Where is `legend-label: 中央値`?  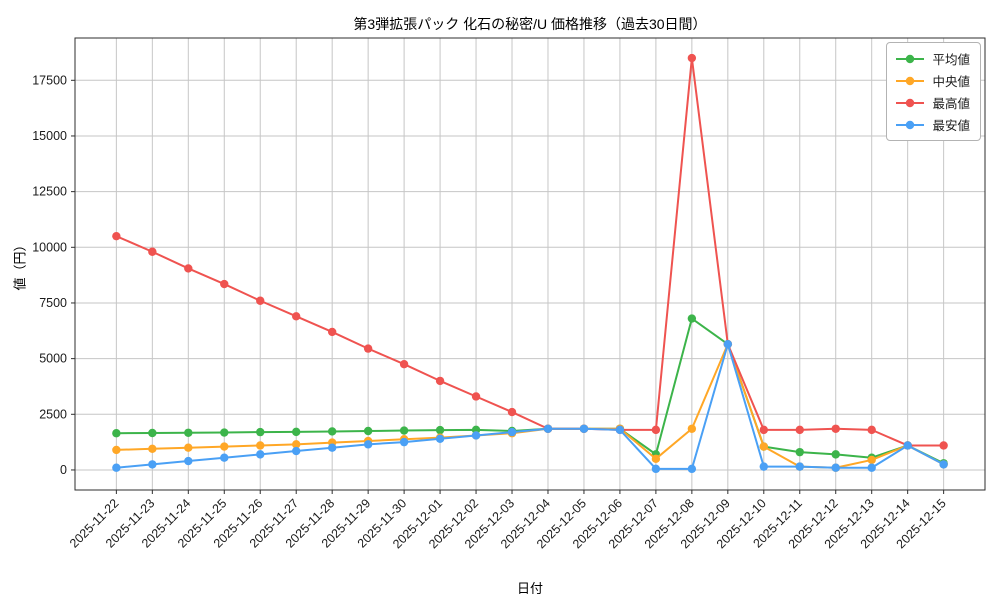 legend-label: 中央値 is located at coordinates (951, 82).